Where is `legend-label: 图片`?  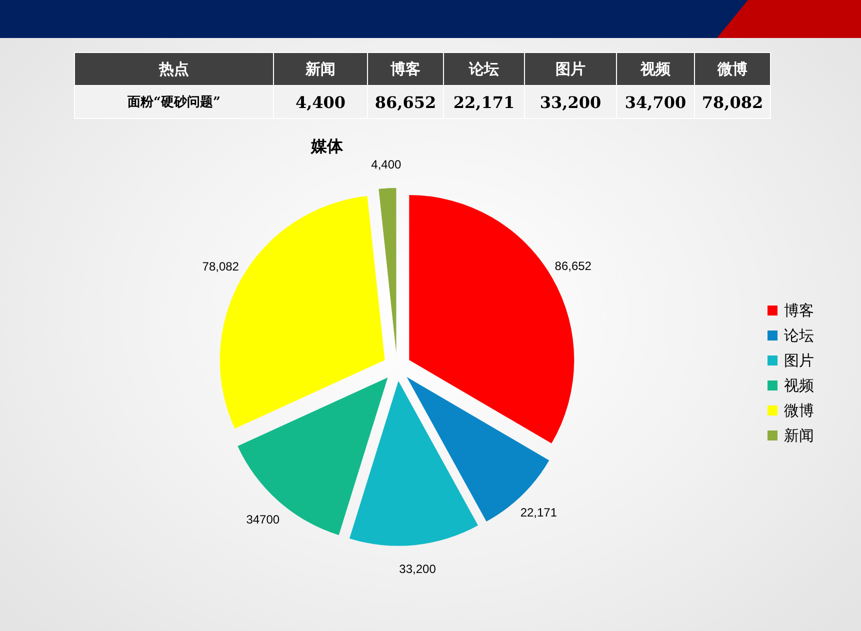
legend-label: 图片 is located at coordinates (799, 361).